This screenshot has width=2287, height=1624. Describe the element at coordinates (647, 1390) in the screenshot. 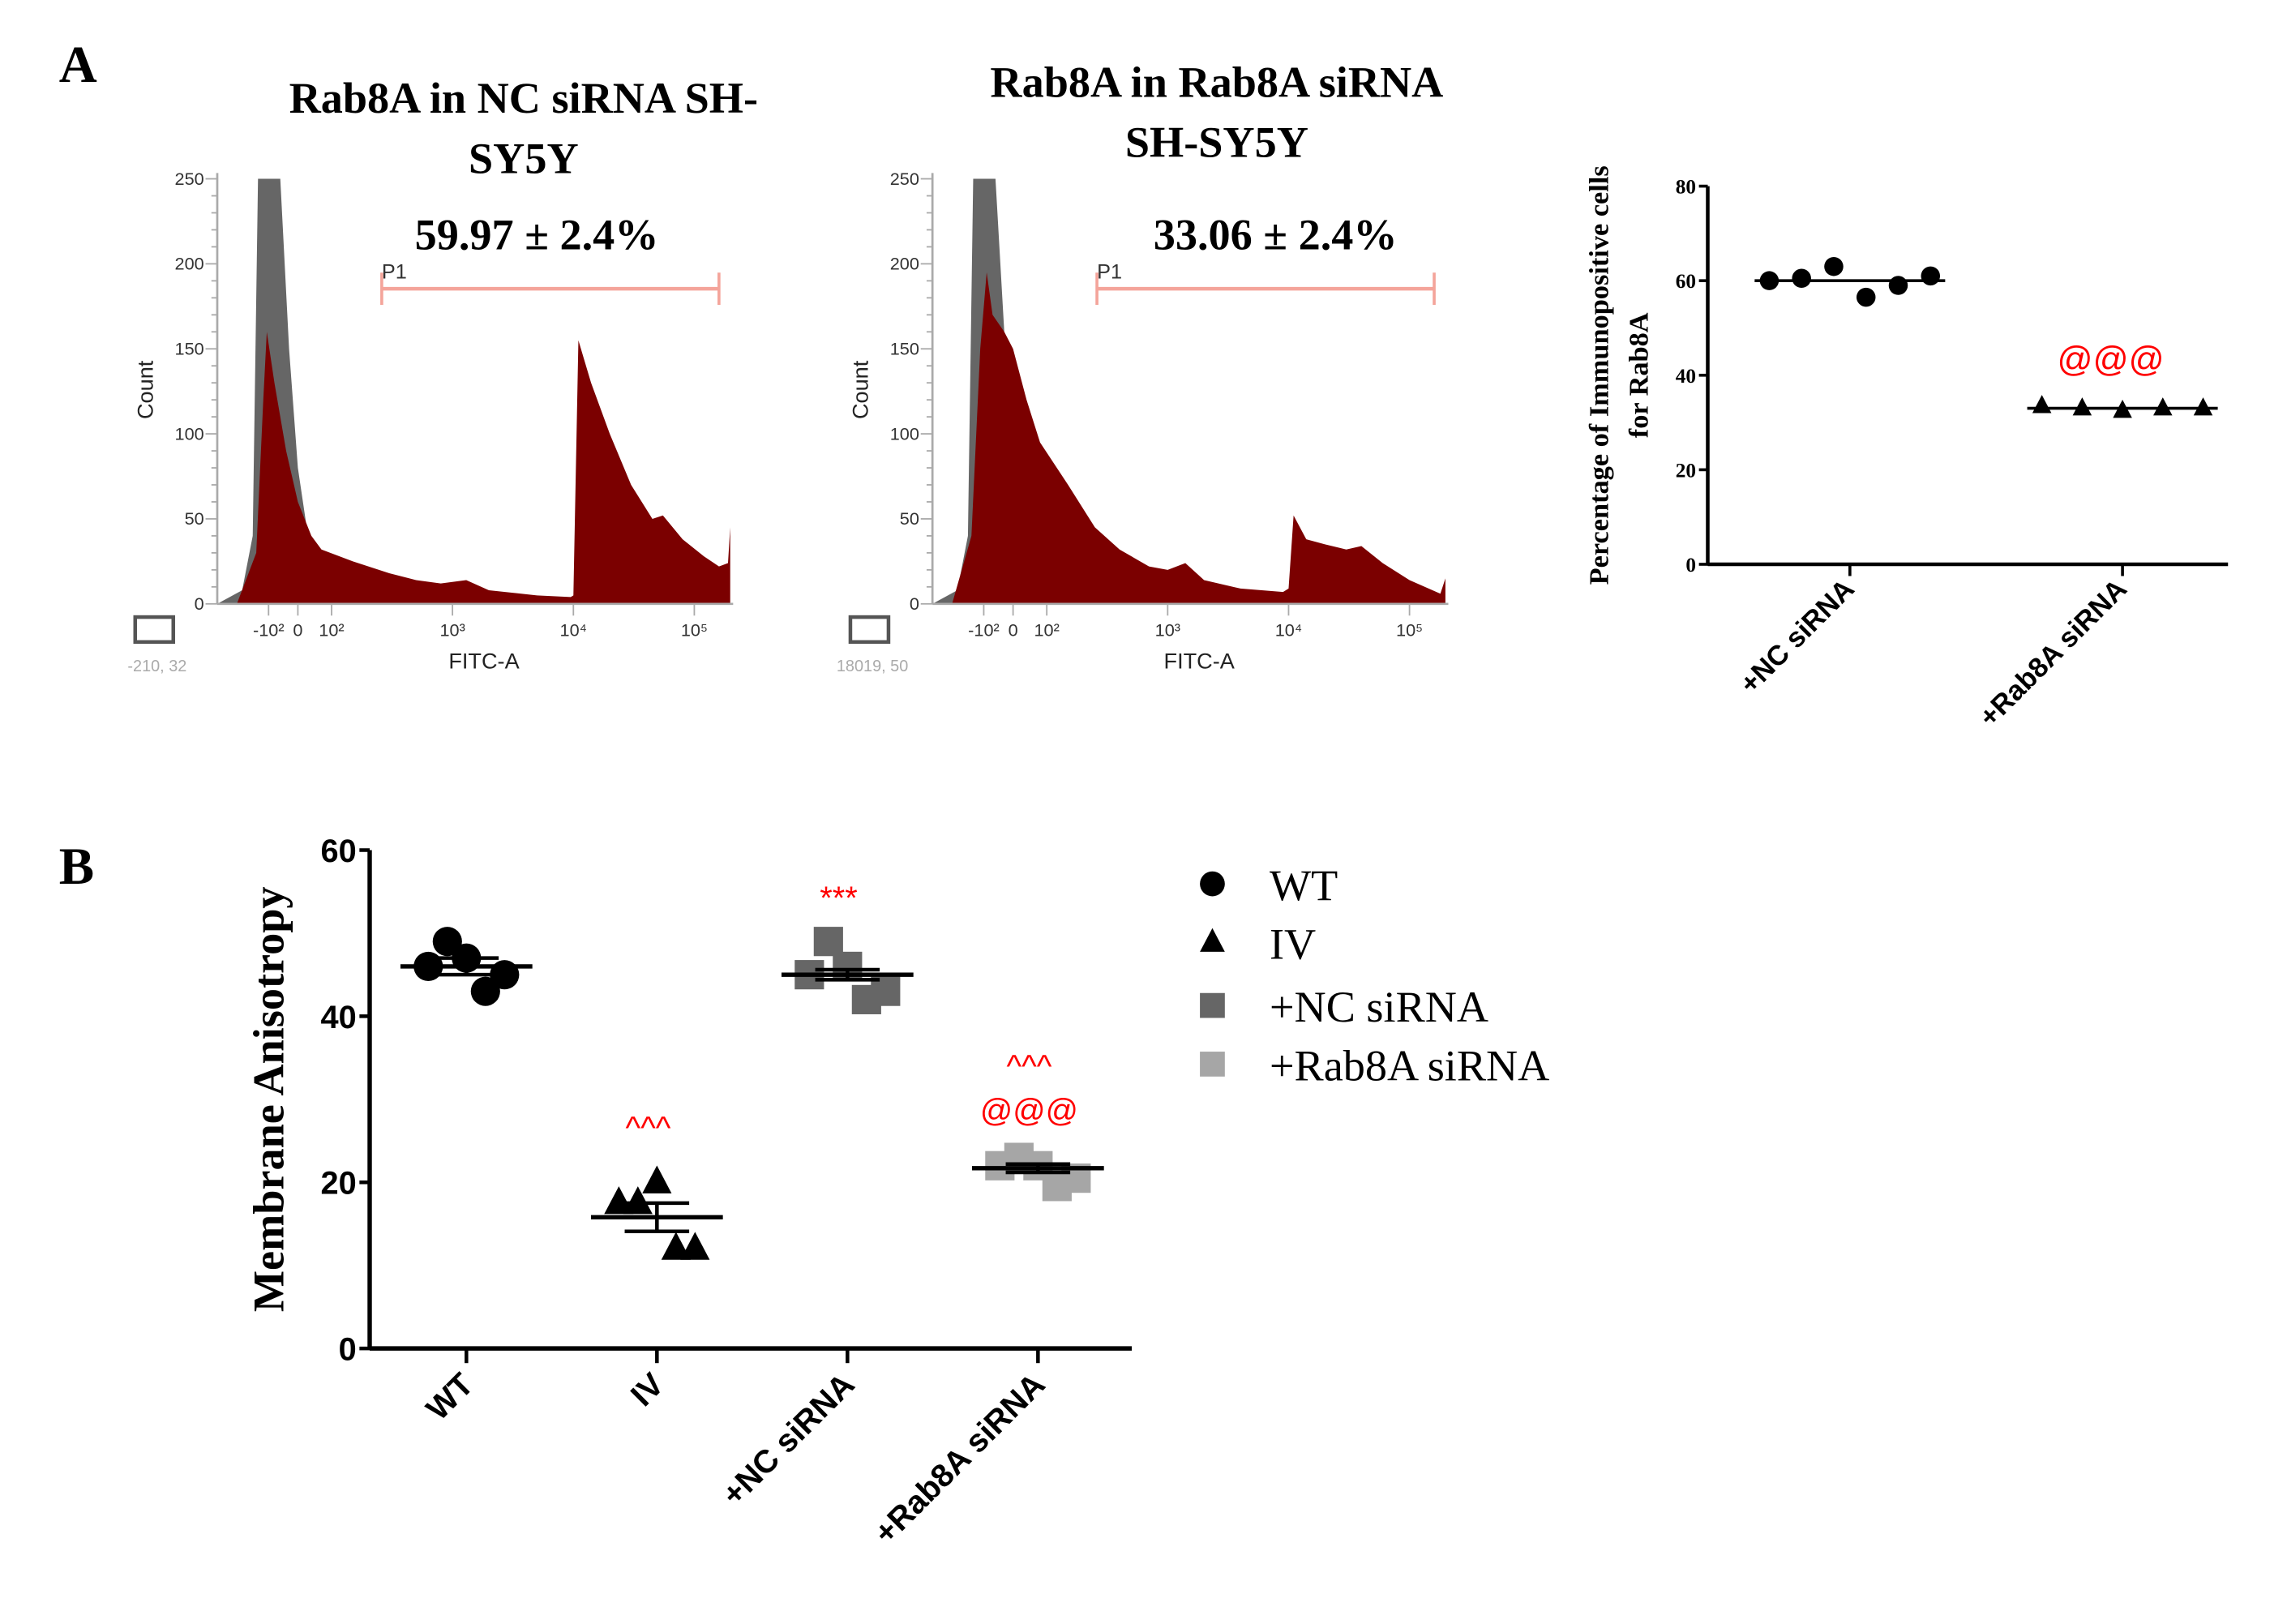

I see `x-tick-label: IV` at that location.